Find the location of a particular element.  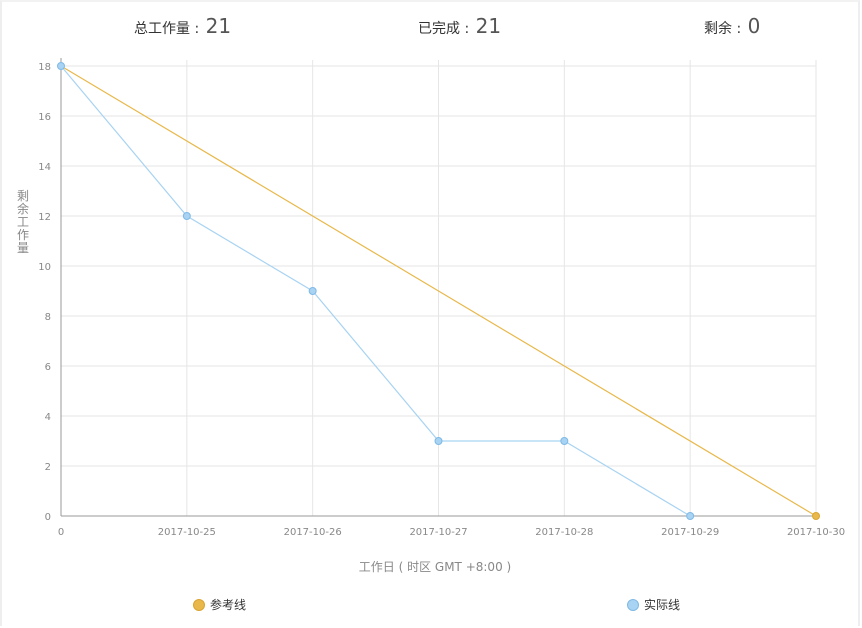

legend-reference-marker is located at coordinates (199, 604).